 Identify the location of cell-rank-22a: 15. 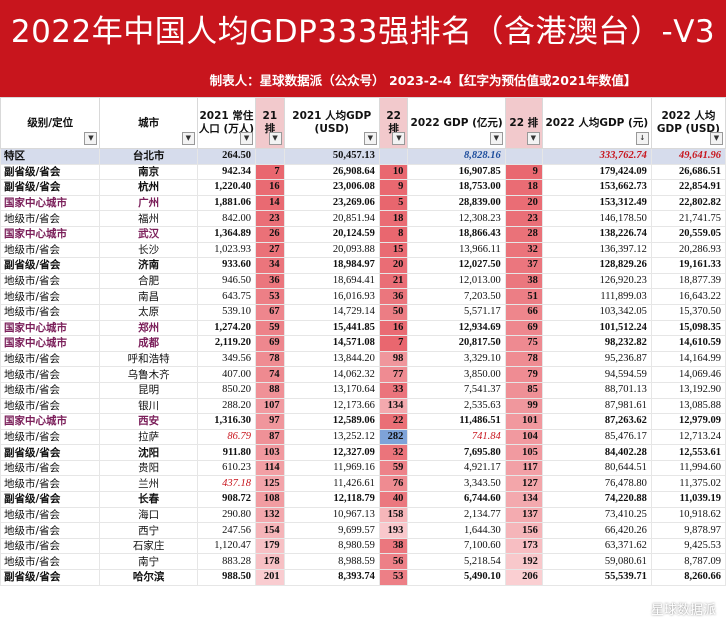
(393, 250).